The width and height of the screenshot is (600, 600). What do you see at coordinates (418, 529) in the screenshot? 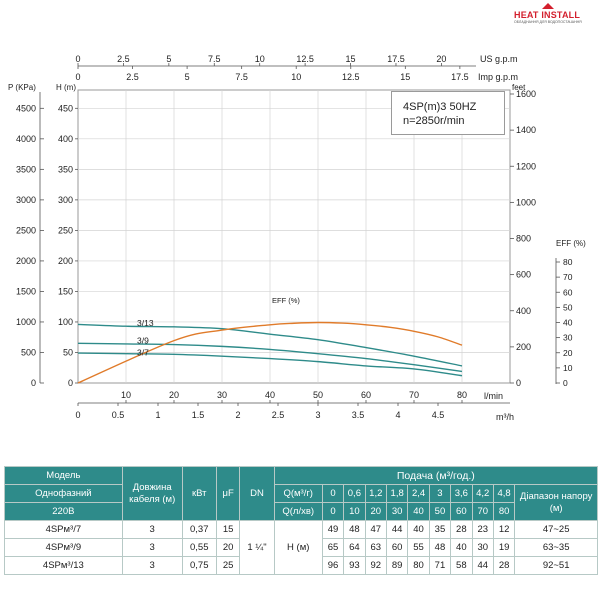
I see `head-cell: 40` at bounding box center [418, 529].